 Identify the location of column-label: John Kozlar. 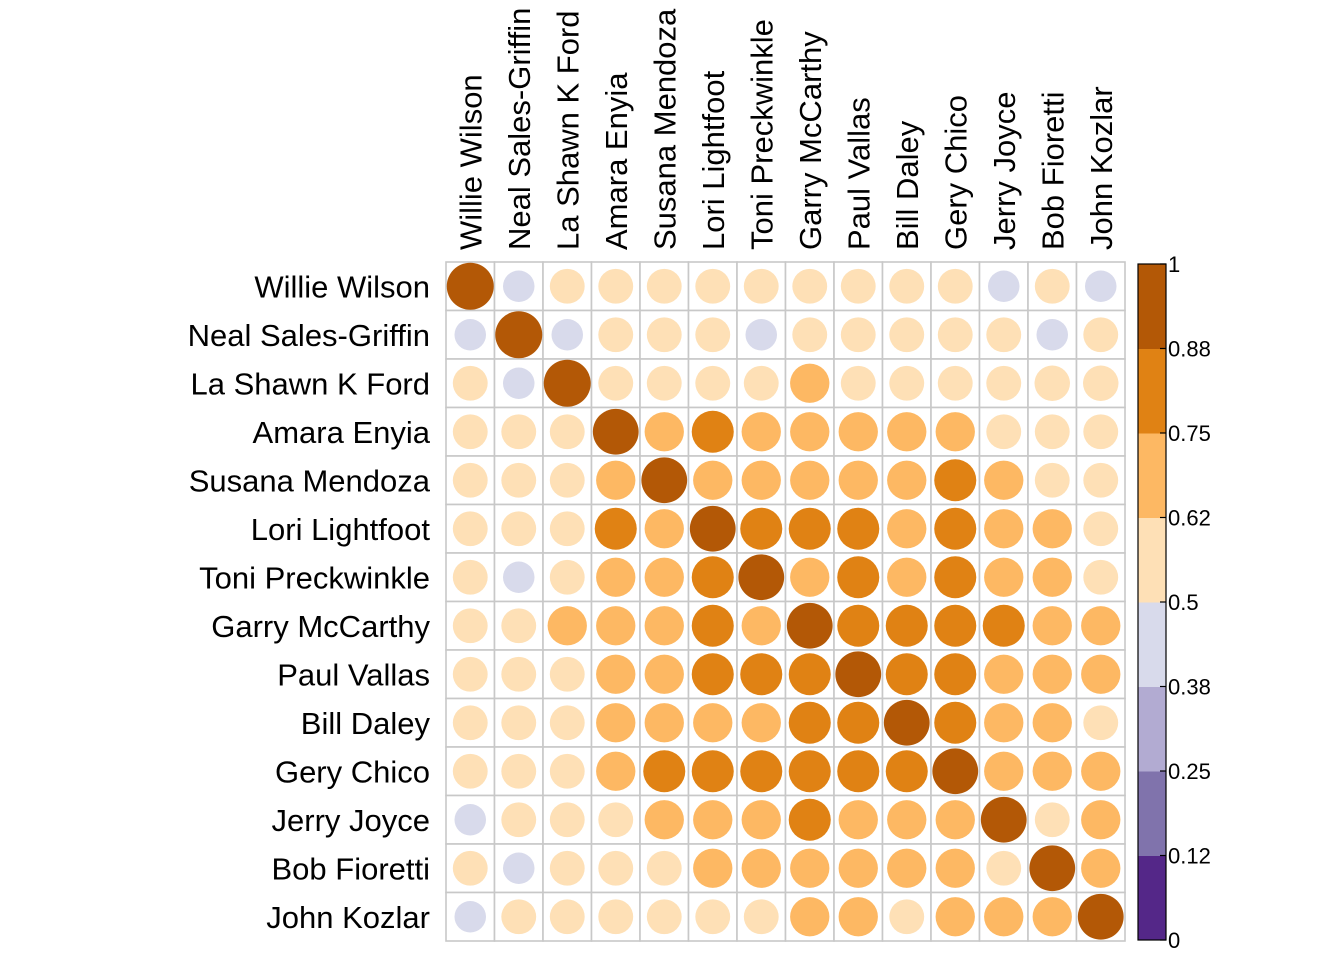
(1101, 168).